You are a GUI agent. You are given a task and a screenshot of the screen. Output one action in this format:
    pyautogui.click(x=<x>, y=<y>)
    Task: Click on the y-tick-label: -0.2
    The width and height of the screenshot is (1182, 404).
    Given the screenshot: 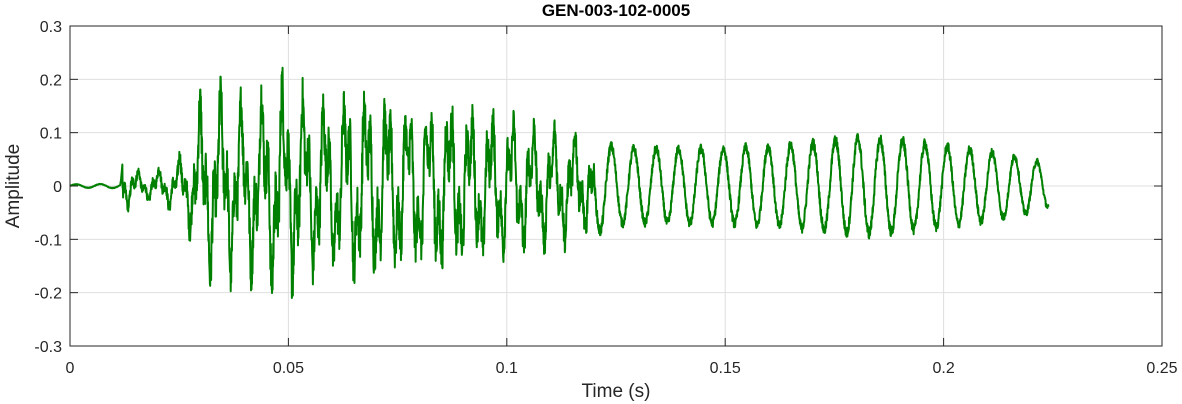 What is the action you would take?
    pyautogui.click(x=48, y=294)
    